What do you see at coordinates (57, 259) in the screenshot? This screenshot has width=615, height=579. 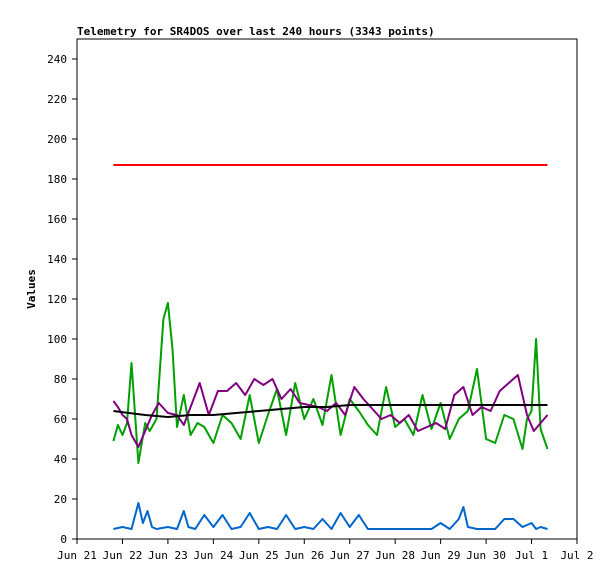 I see `y-tick-label: 140` at bounding box center [57, 259].